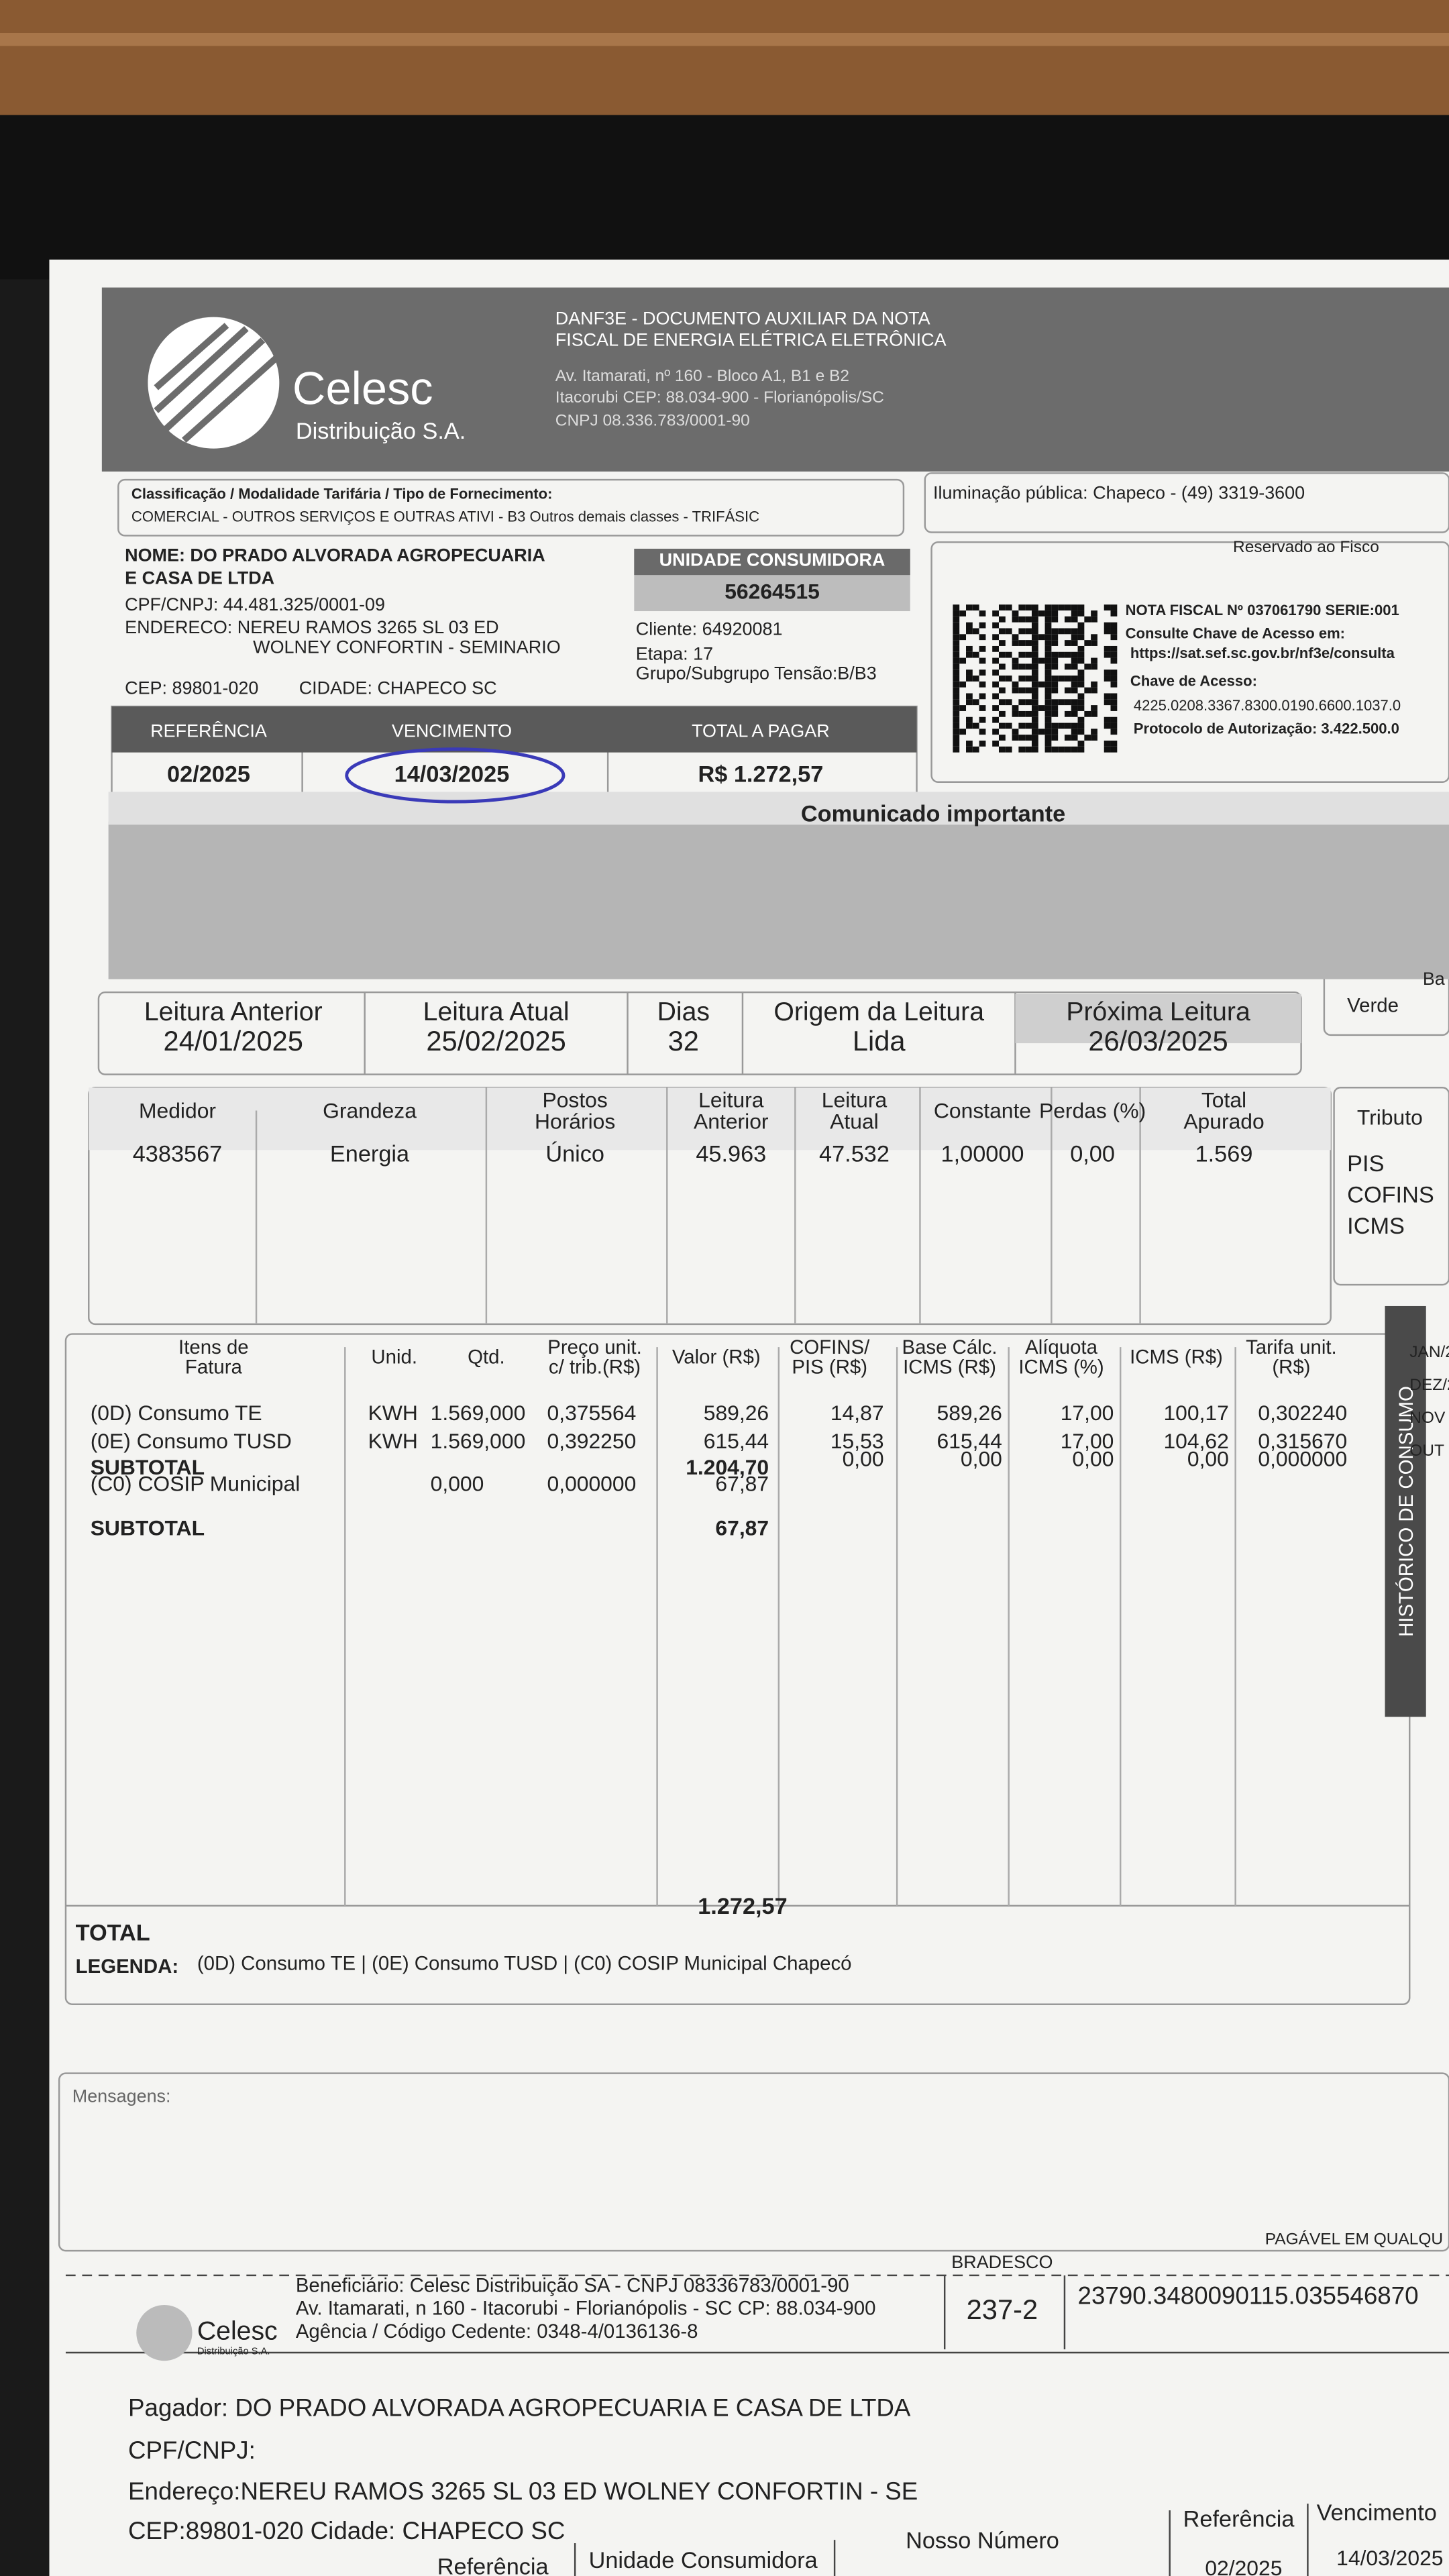 This screenshot has height=2576, width=1449. Describe the element at coordinates (1196, 1441) in the screenshot. I see `item-cell: 104,62` at that location.